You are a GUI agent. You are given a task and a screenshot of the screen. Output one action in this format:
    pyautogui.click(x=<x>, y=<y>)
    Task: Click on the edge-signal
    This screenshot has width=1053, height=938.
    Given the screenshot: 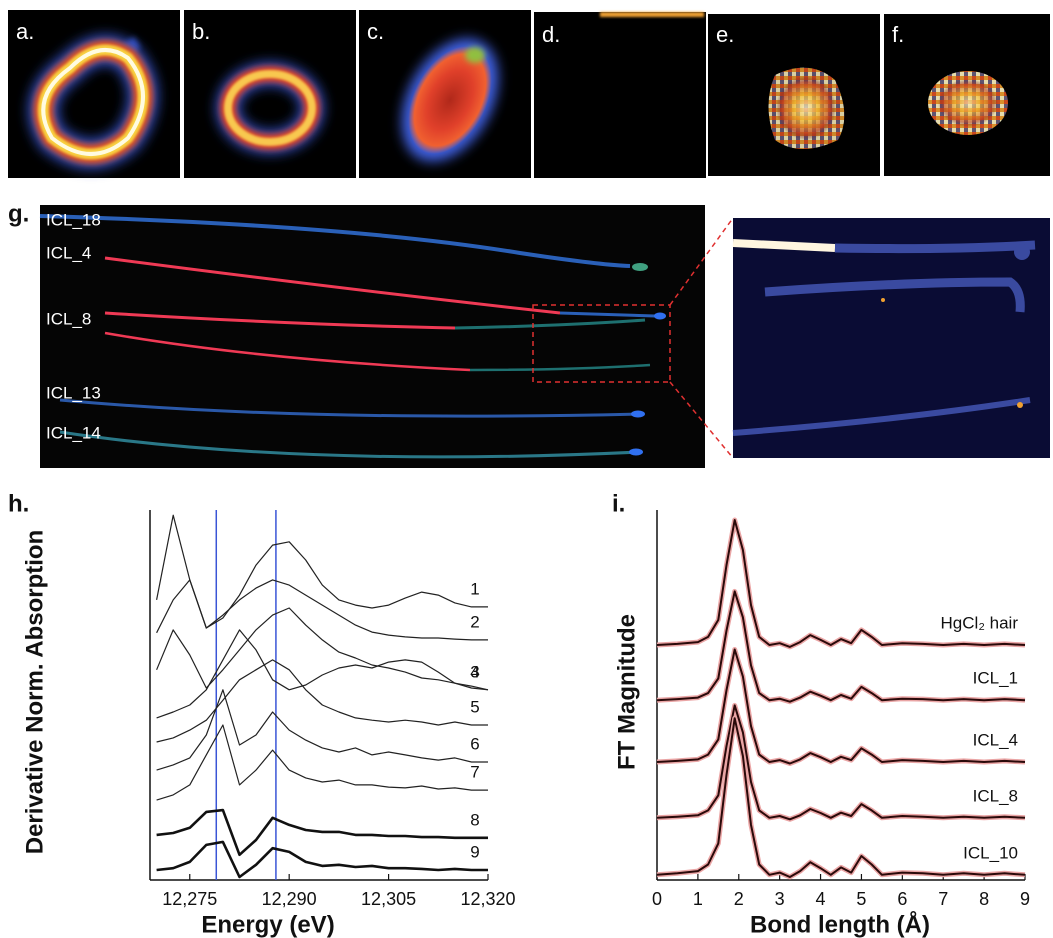 What is the action you would take?
    pyautogui.click(x=652, y=14)
    